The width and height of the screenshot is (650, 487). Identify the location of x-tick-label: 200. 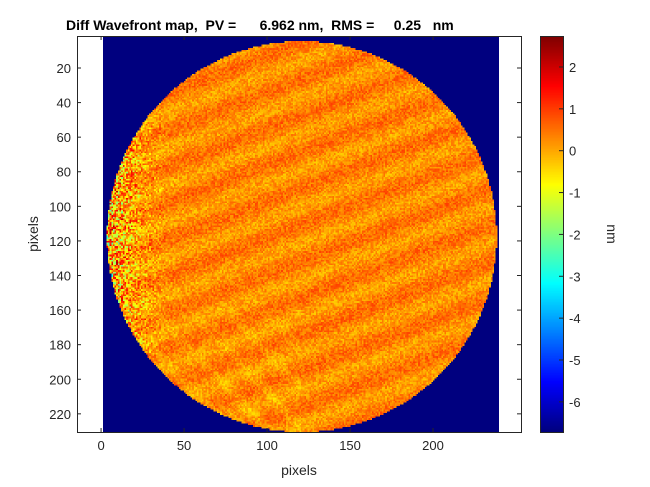
(433, 445).